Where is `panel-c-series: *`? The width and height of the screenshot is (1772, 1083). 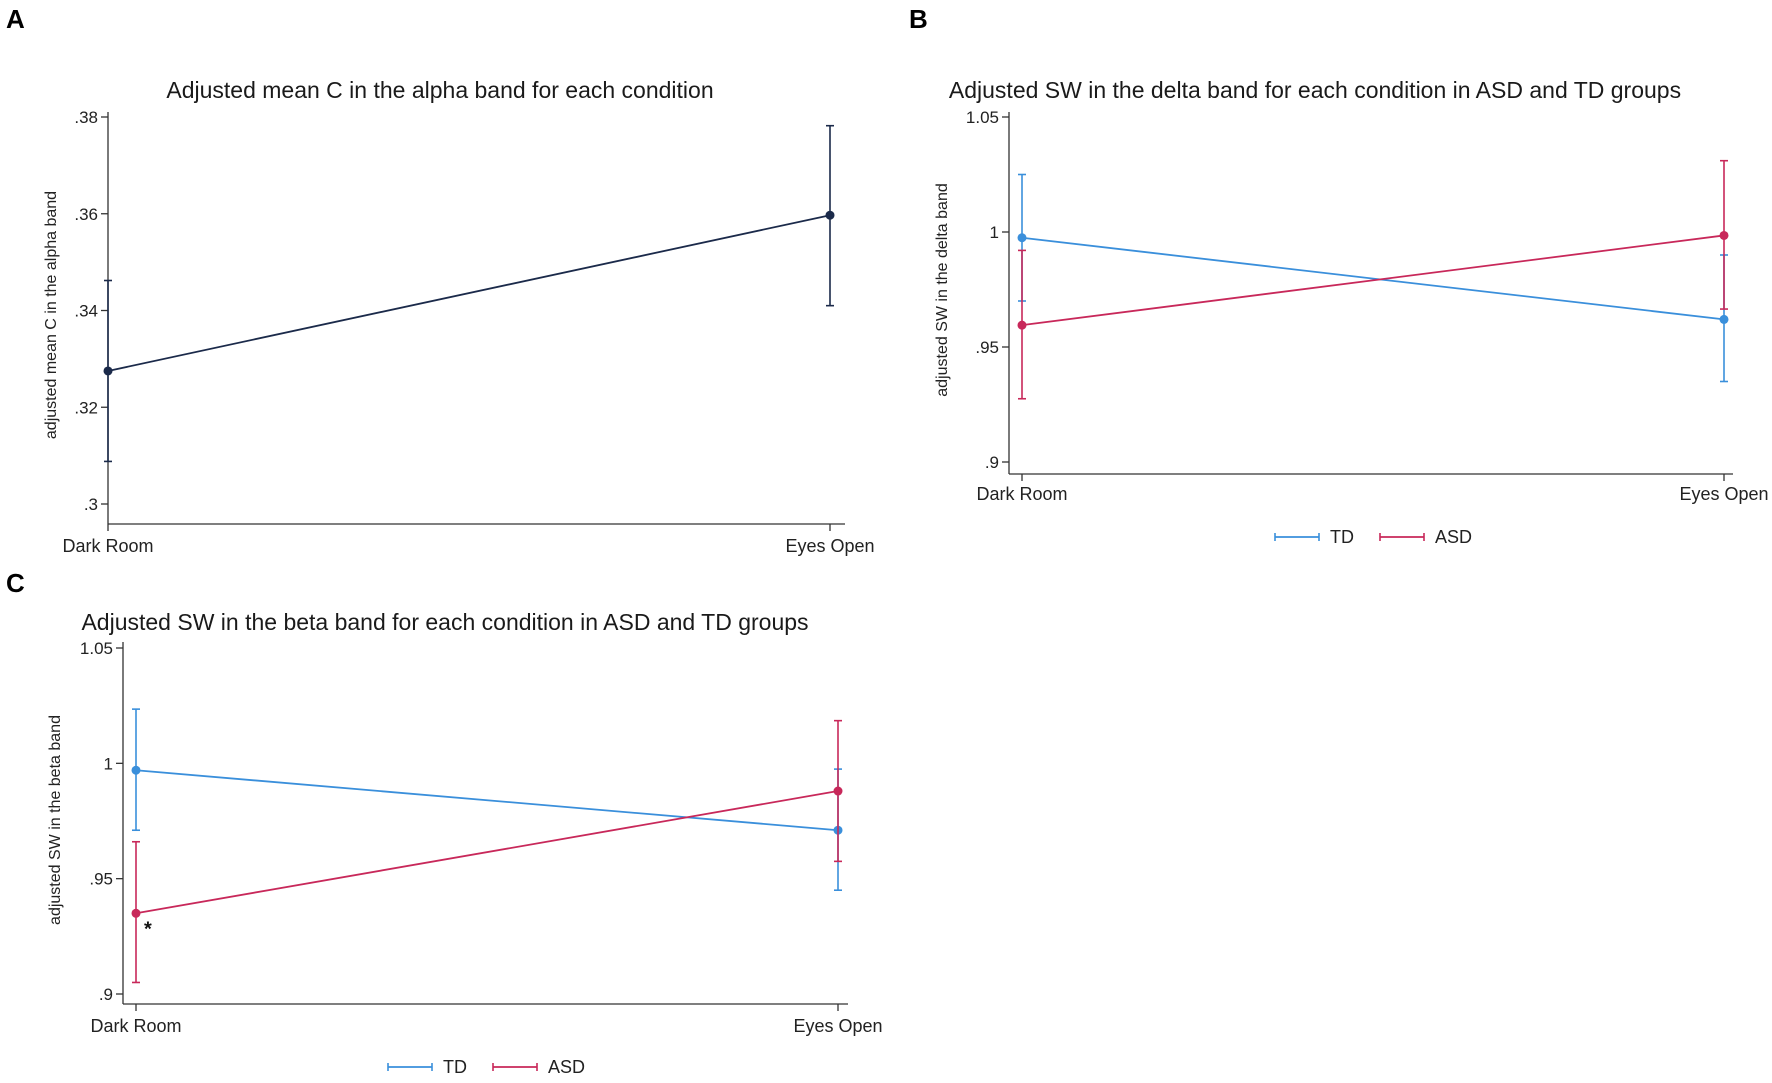
panel-c-series: * is located at coordinates (487, 846).